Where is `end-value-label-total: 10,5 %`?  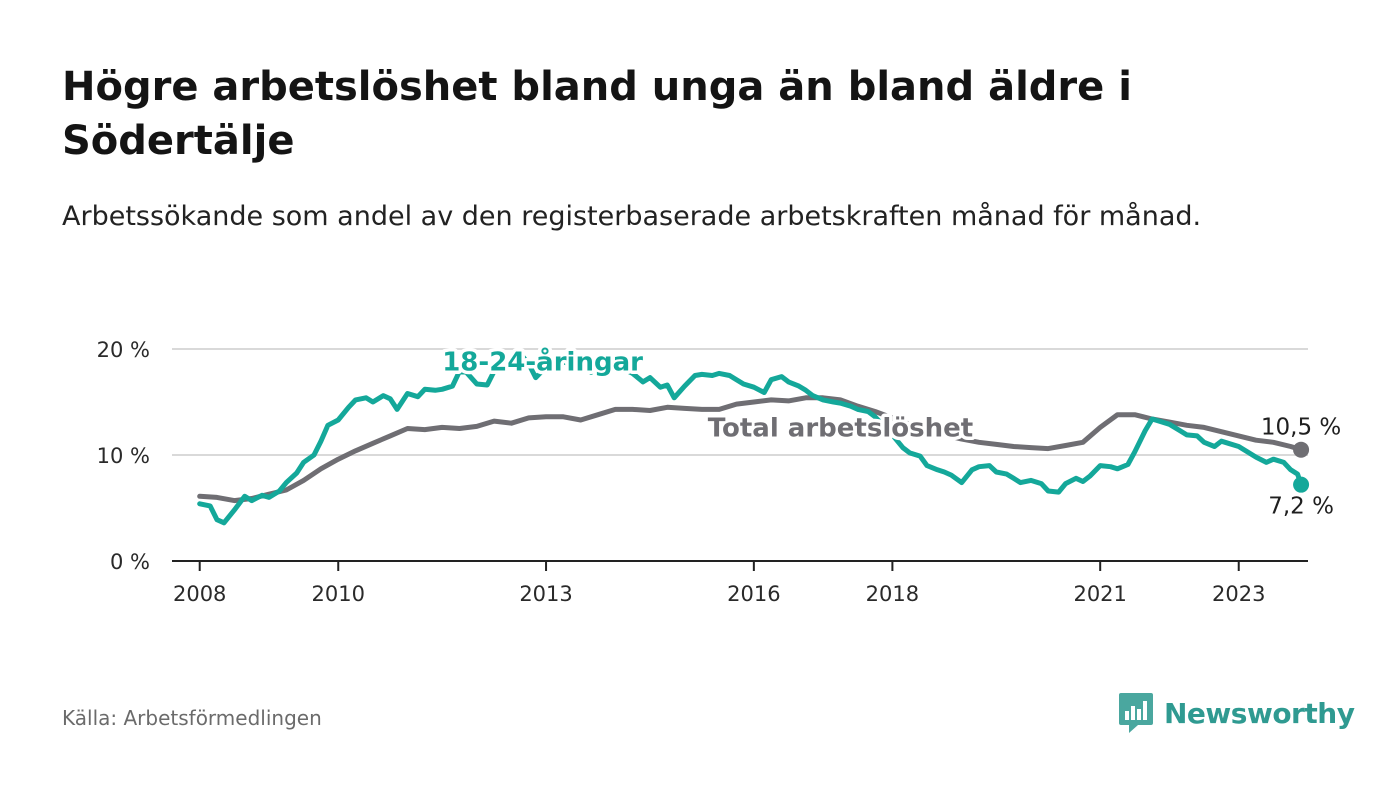
end-value-label-total: 10,5 % is located at coordinates (1301, 428).